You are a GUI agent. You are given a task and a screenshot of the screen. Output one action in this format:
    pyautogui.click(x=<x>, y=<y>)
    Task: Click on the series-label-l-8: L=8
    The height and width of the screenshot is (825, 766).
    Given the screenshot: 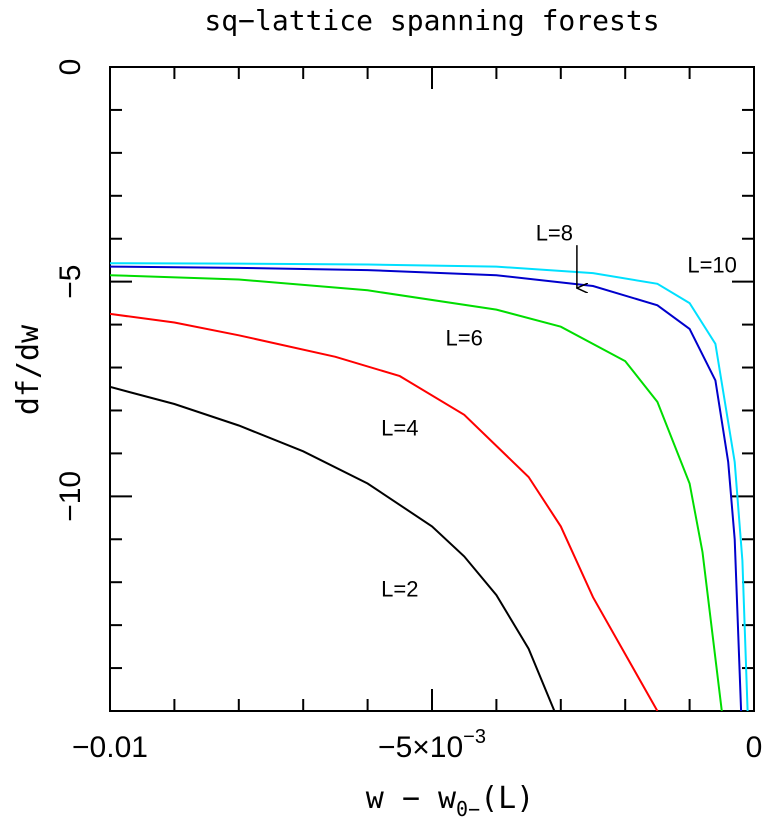 What is the action you would take?
    pyautogui.click(x=554, y=232)
    